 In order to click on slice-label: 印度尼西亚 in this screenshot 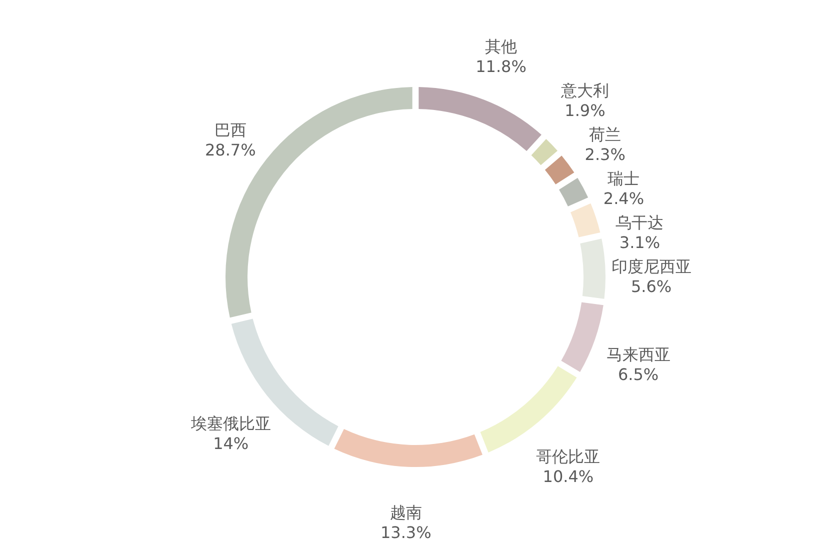, I will do `click(651, 266)`.